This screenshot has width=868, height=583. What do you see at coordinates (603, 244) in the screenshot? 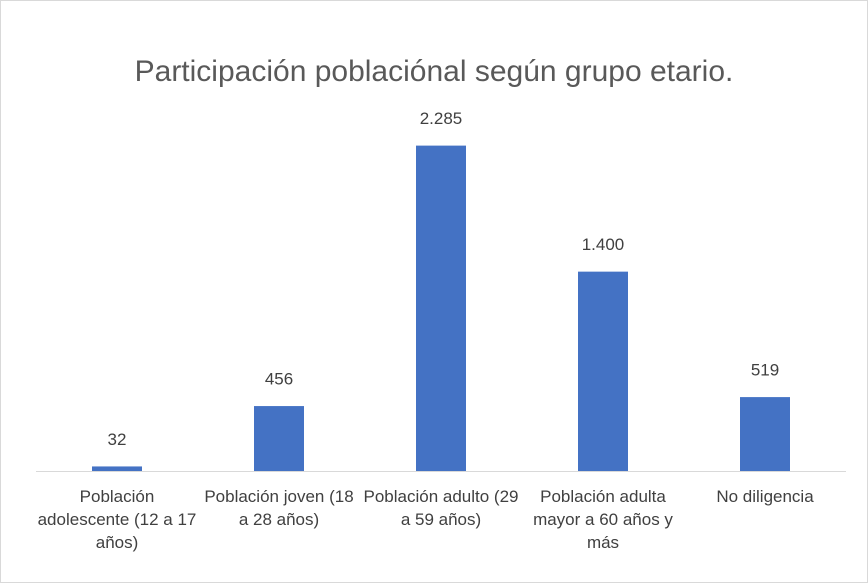
I see `data-label: 1.400` at bounding box center [603, 244].